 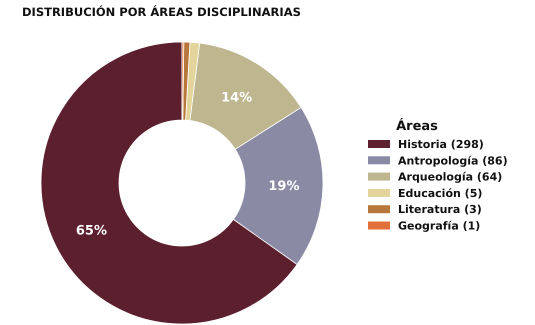 What do you see at coordinates (440, 209) in the screenshot?
I see `legend-label: Literatura (3)` at bounding box center [440, 209].